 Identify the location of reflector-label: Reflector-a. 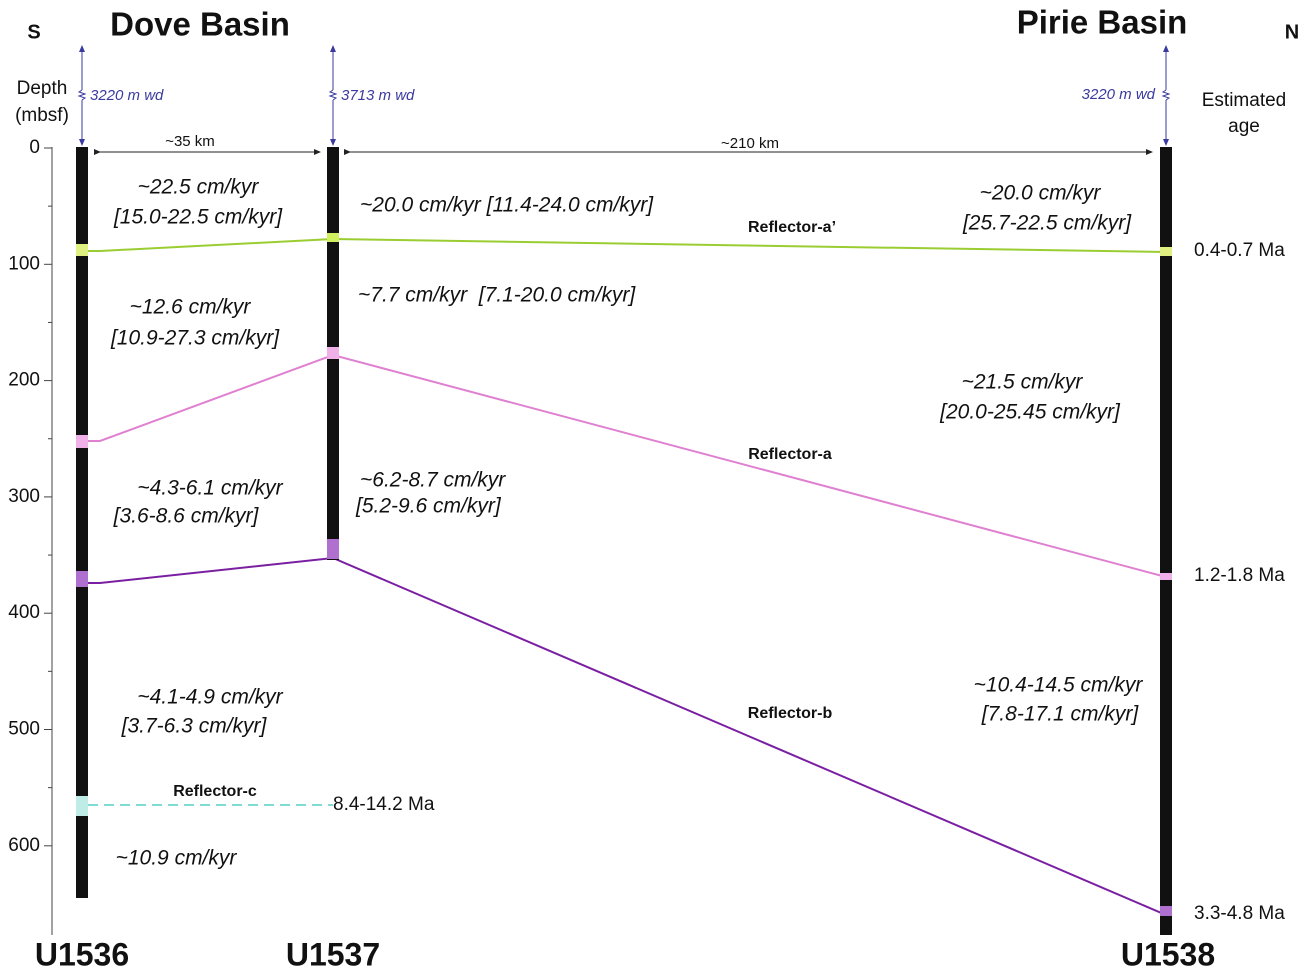
(790, 454).